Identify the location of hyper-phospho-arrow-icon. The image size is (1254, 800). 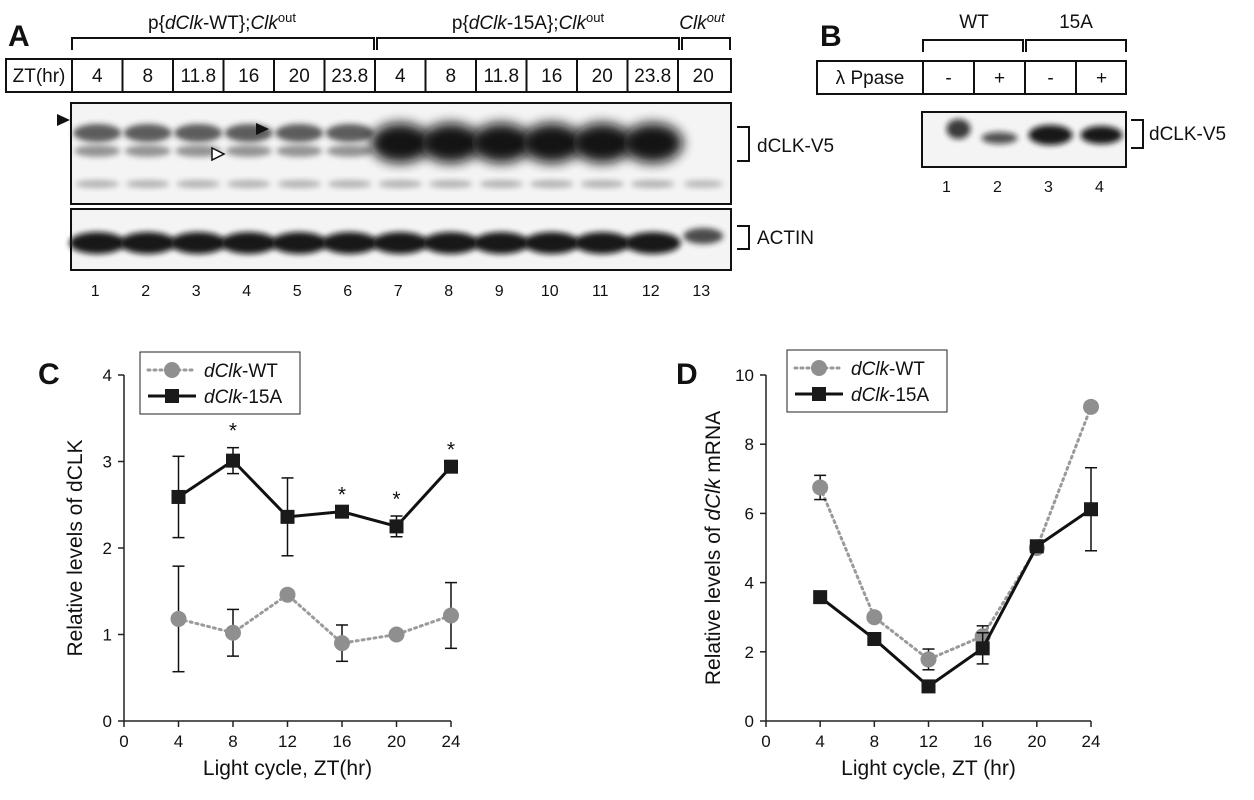
(63, 120).